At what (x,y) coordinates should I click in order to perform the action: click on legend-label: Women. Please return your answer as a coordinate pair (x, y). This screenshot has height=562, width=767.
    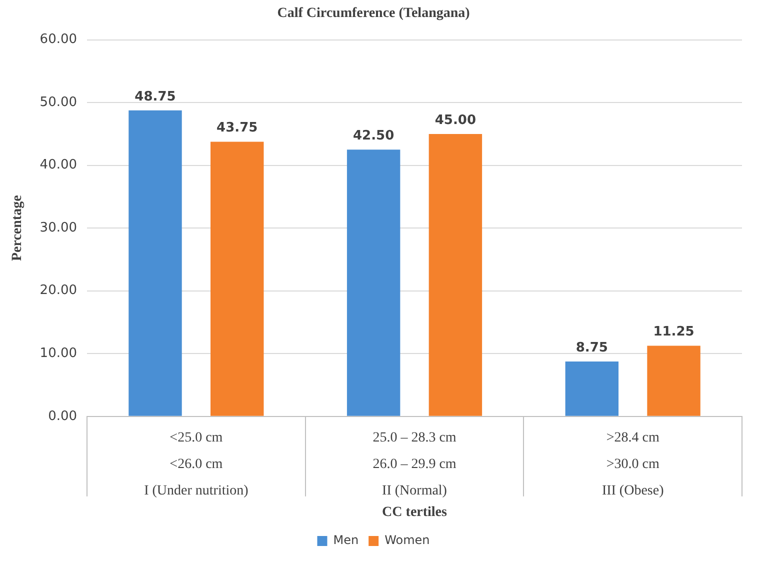
    Looking at the image, I should click on (407, 540).